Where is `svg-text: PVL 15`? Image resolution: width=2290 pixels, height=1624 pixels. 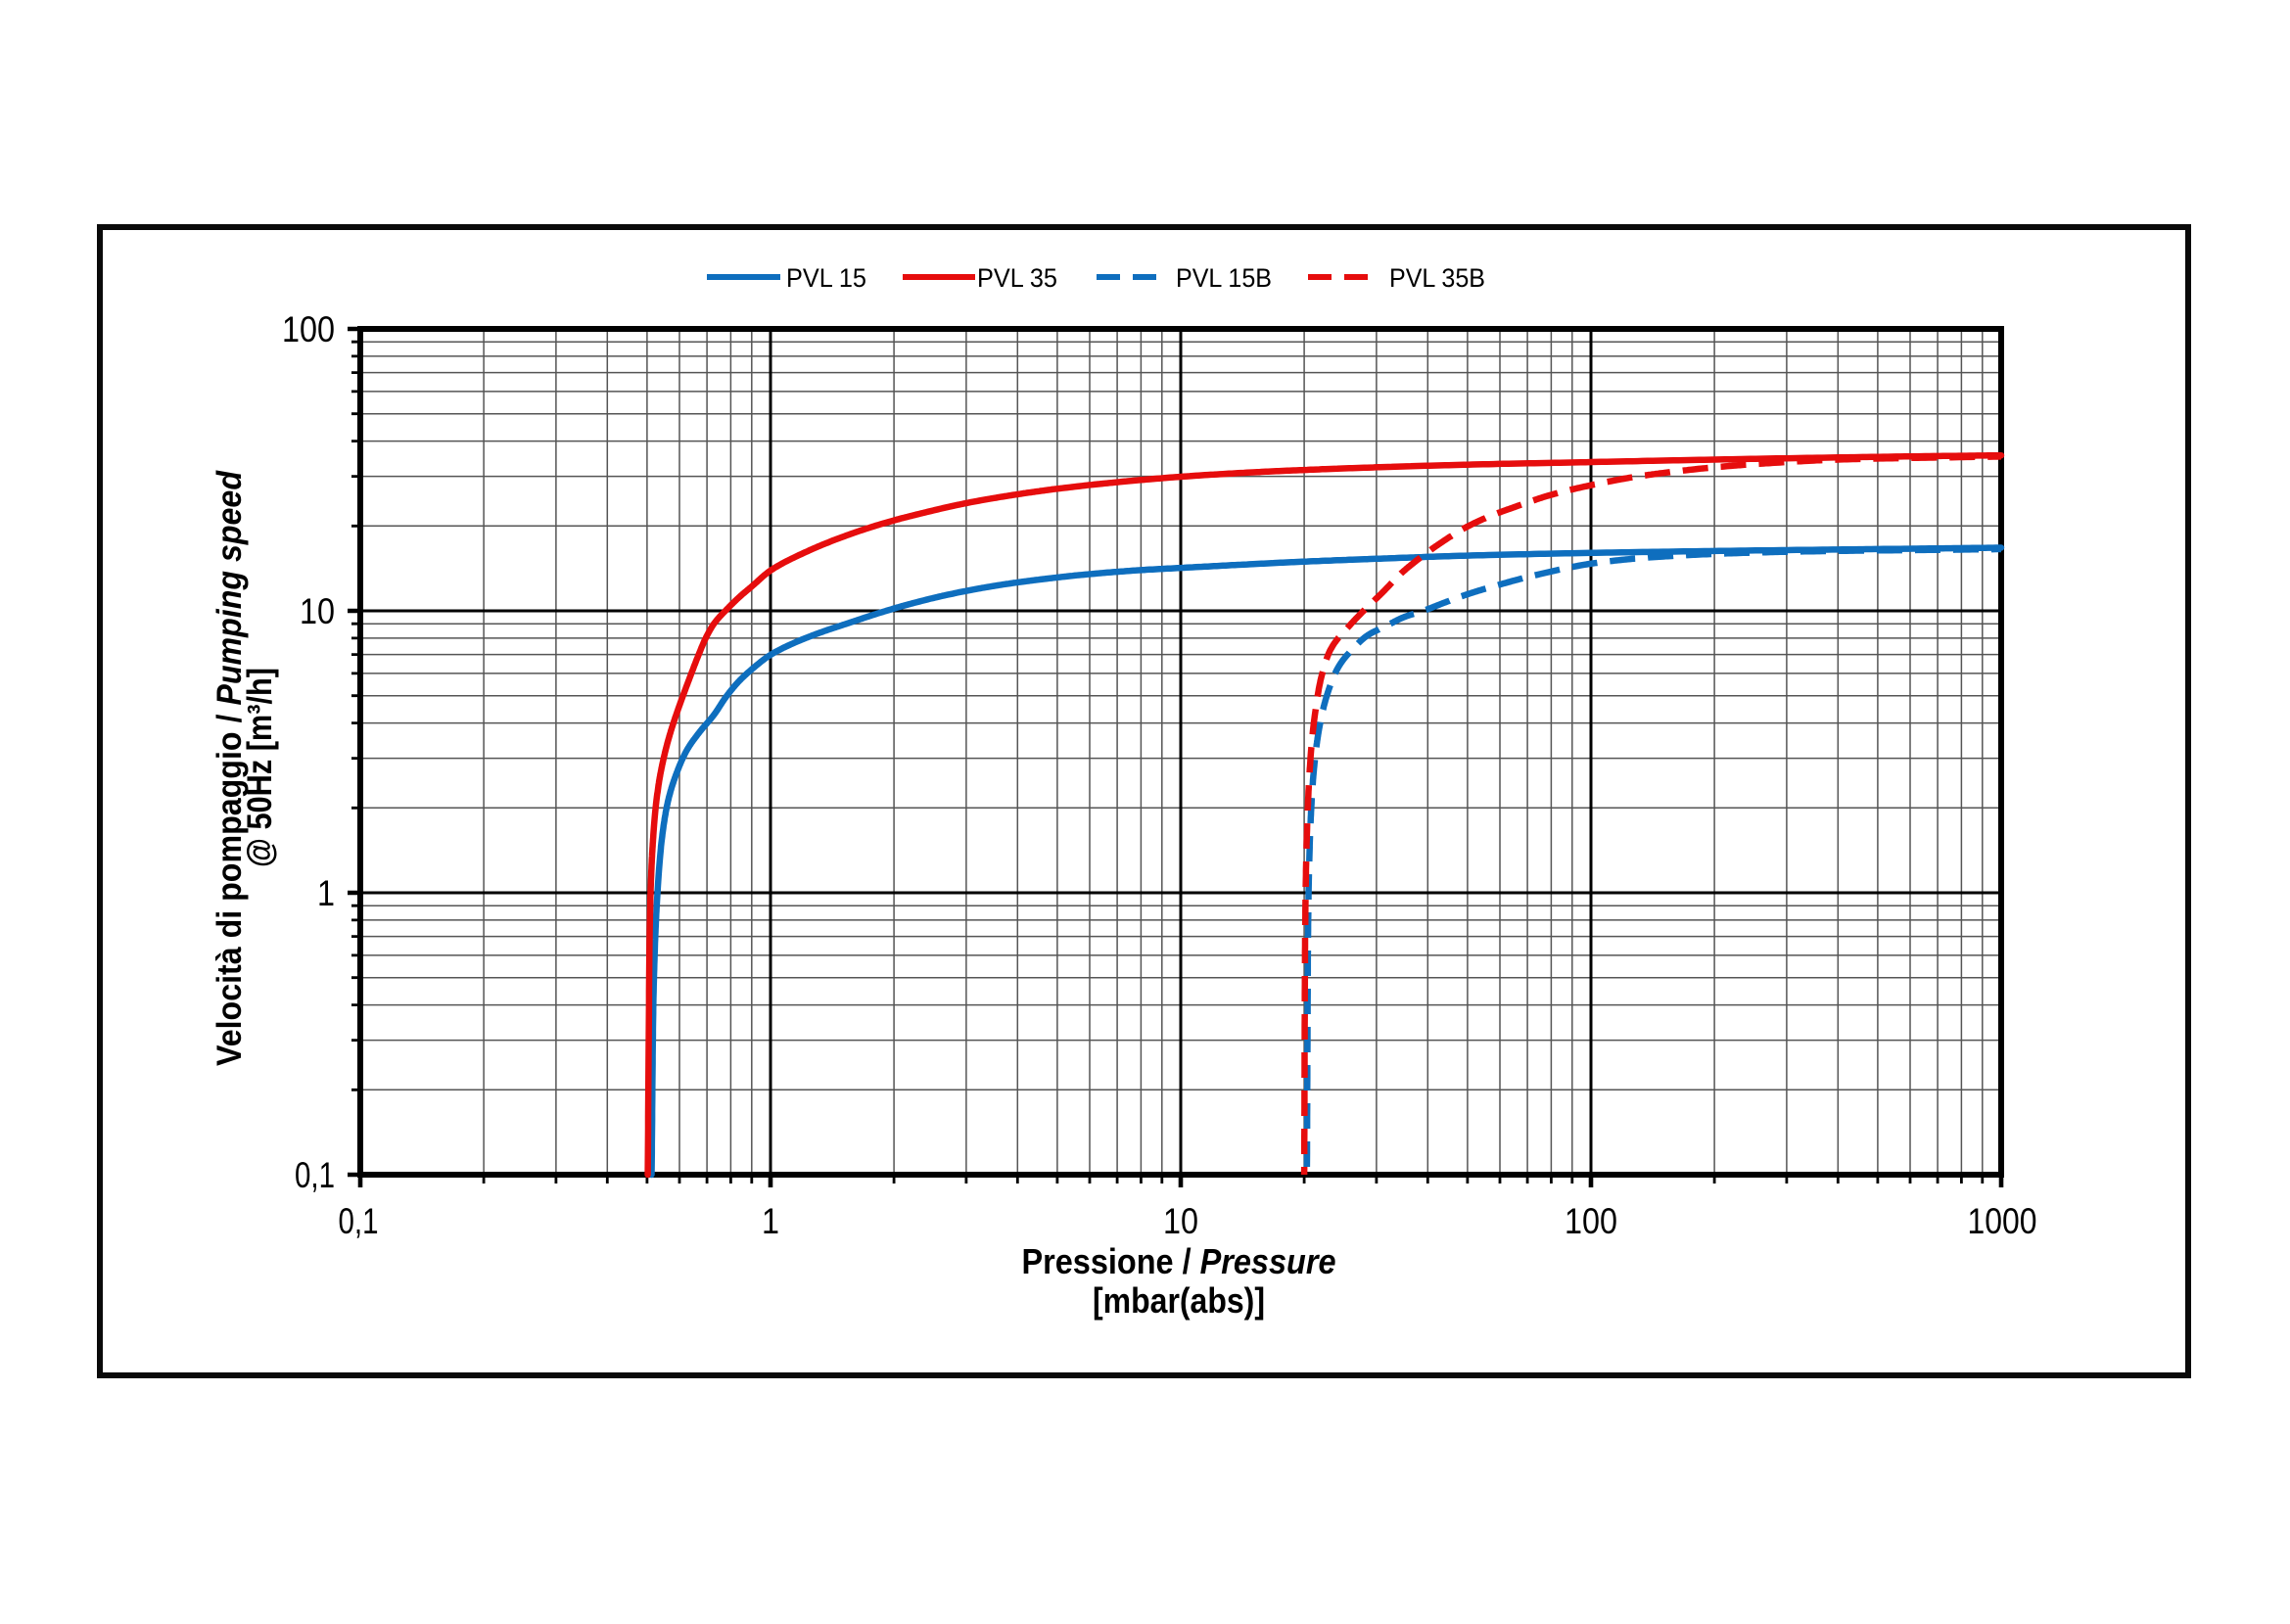 svg-text: PVL 15 is located at coordinates (826, 278).